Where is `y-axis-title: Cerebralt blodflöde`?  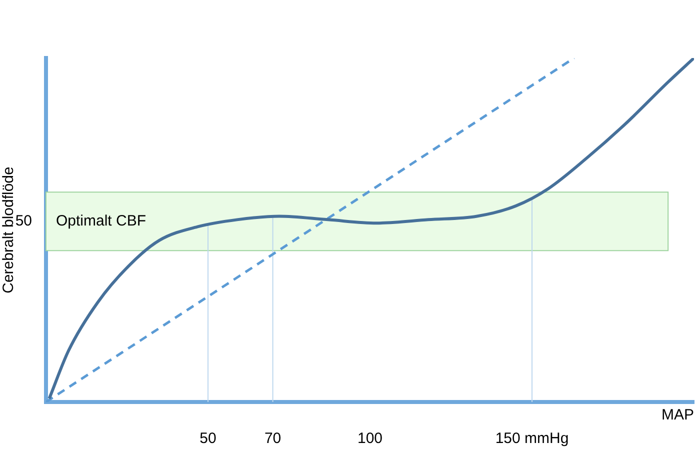
y-axis-title: Cerebralt blodflöde is located at coordinates (9, 230).